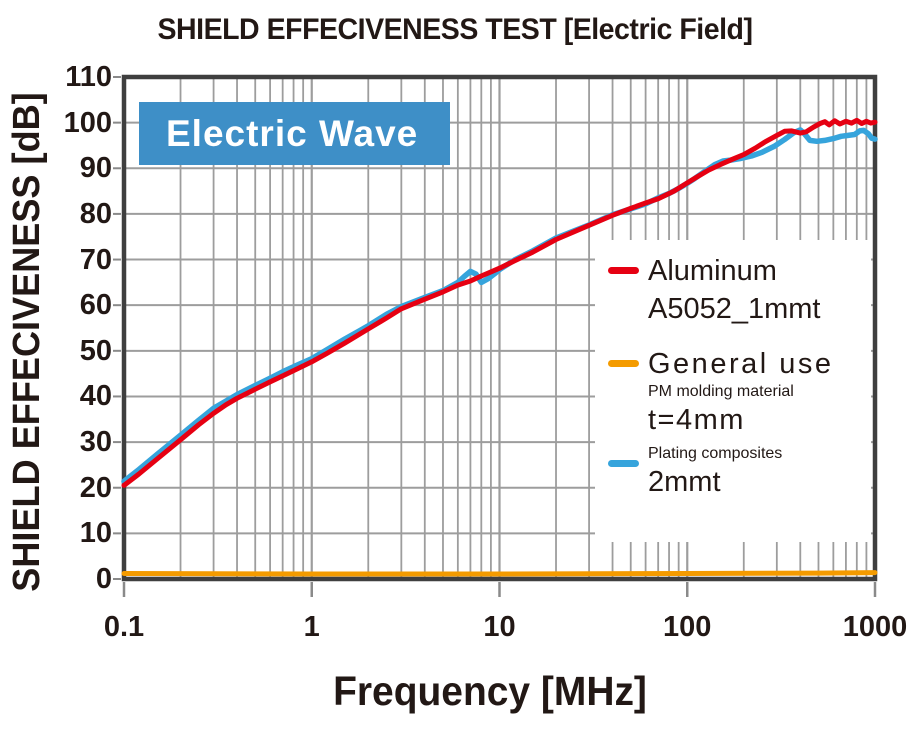 Image resolution: width=910 pixels, height=741 pixels. What do you see at coordinates (696, 420) in the screenshot?
I see `legend-label: t=4mm` at bounding box center [696, 420].